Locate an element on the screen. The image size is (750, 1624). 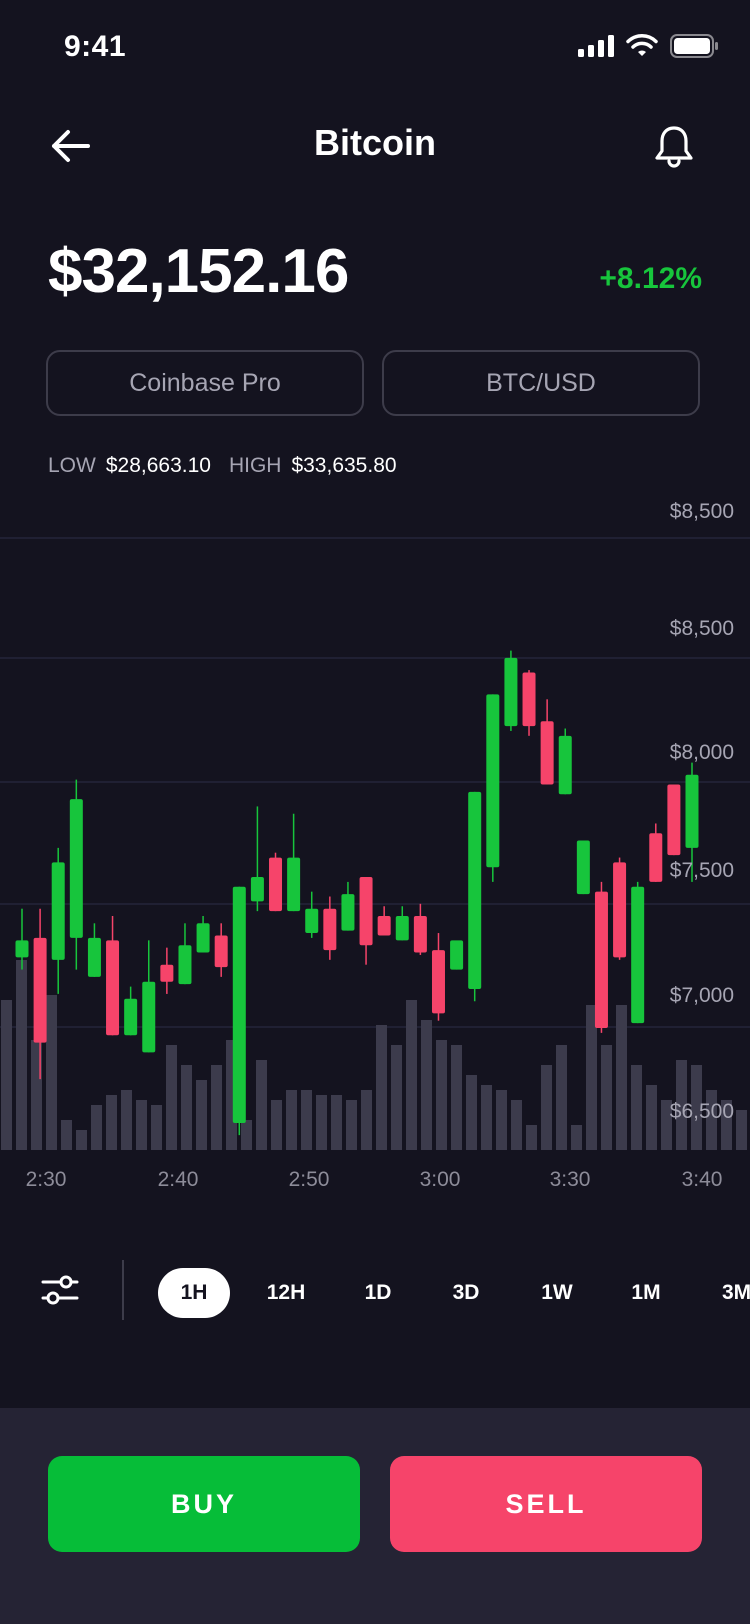
bell-icon is located at coordinates (674, 147).